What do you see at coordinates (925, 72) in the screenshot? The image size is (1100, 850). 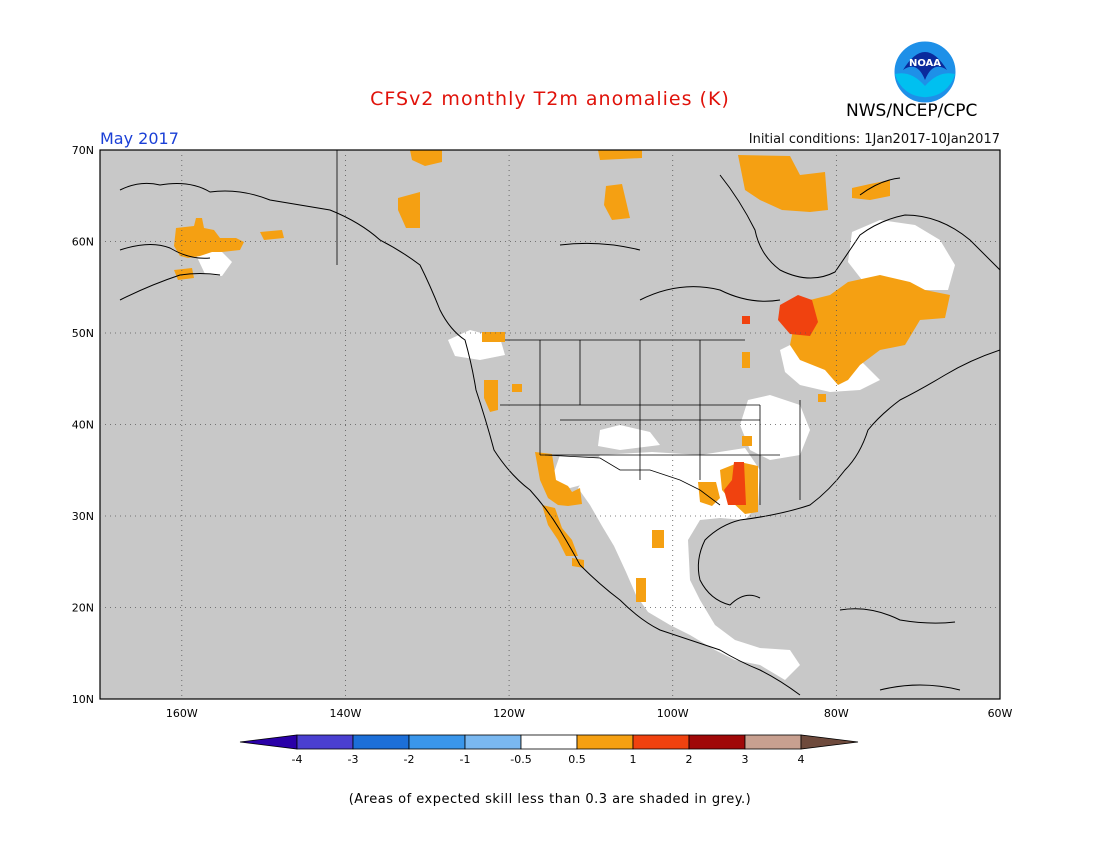 I see `noaa-logo-icon: NOAA` at bounding box center [925, 72].